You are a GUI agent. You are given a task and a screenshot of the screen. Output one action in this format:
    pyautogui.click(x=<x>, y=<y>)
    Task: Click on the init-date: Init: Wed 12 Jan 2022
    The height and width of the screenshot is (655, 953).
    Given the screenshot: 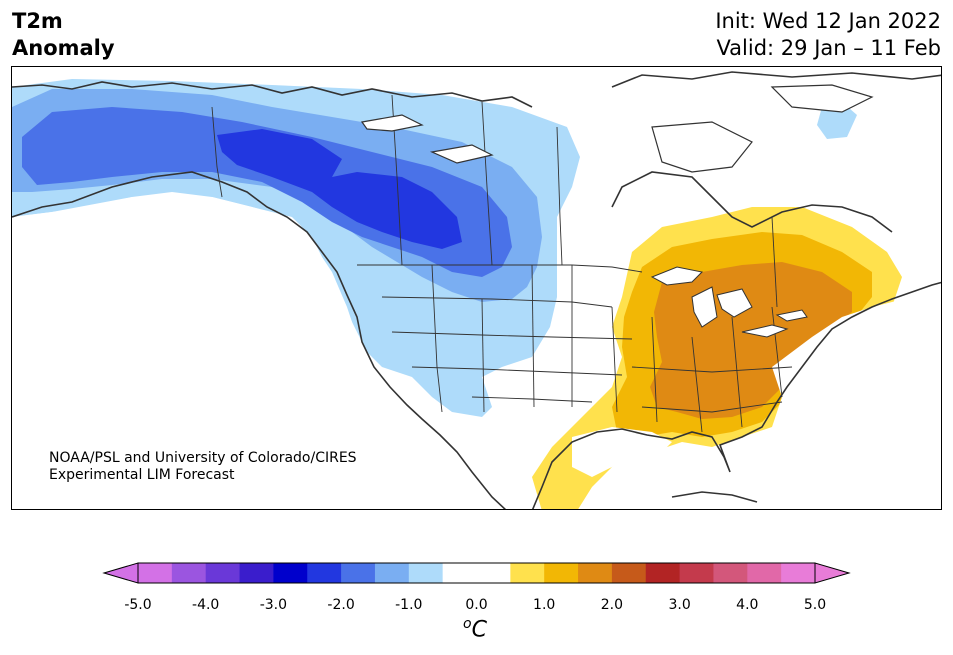 What is the action you would take?
    pyautogui.click(x=828, y=21)
    